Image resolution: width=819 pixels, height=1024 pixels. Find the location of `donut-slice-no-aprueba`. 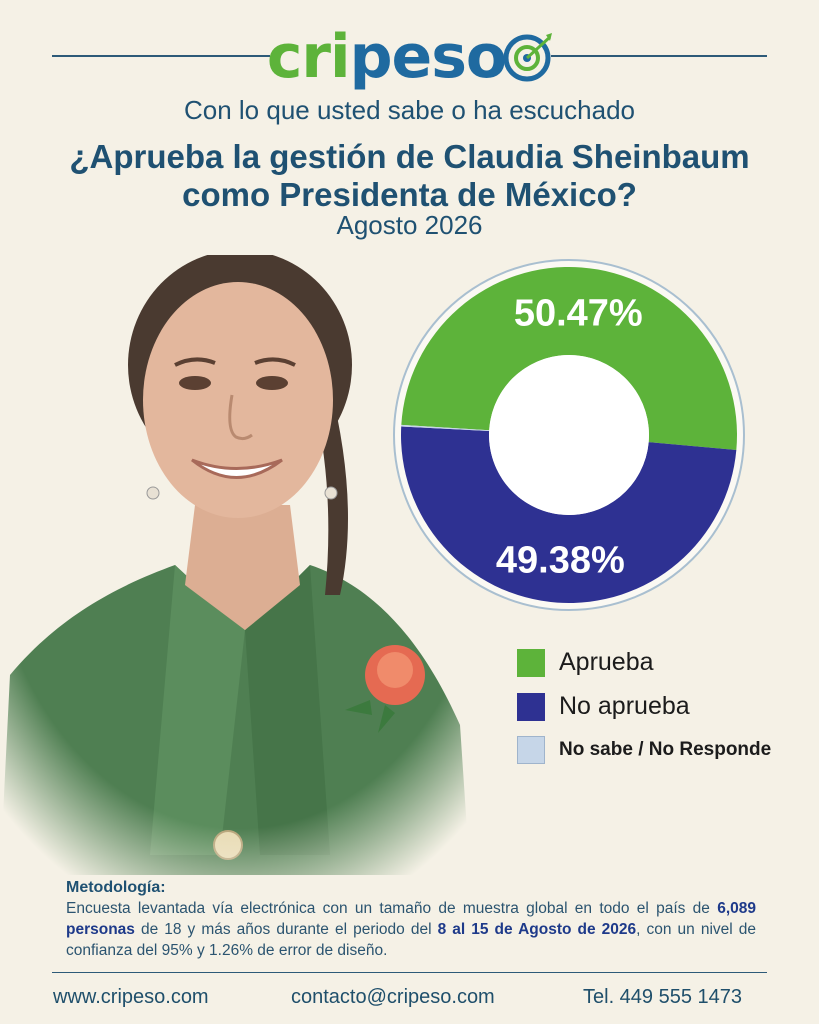

donut-slice-no-aprueba is located at coordinates (568, 515).